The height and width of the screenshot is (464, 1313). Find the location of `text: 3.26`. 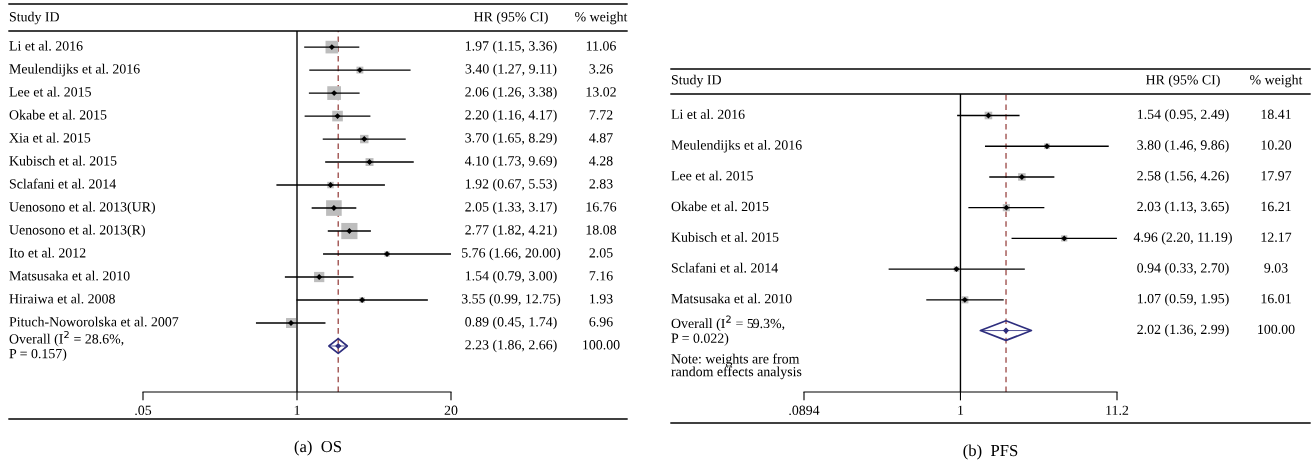

text: 3.26 is located at coordinates (601, 69).